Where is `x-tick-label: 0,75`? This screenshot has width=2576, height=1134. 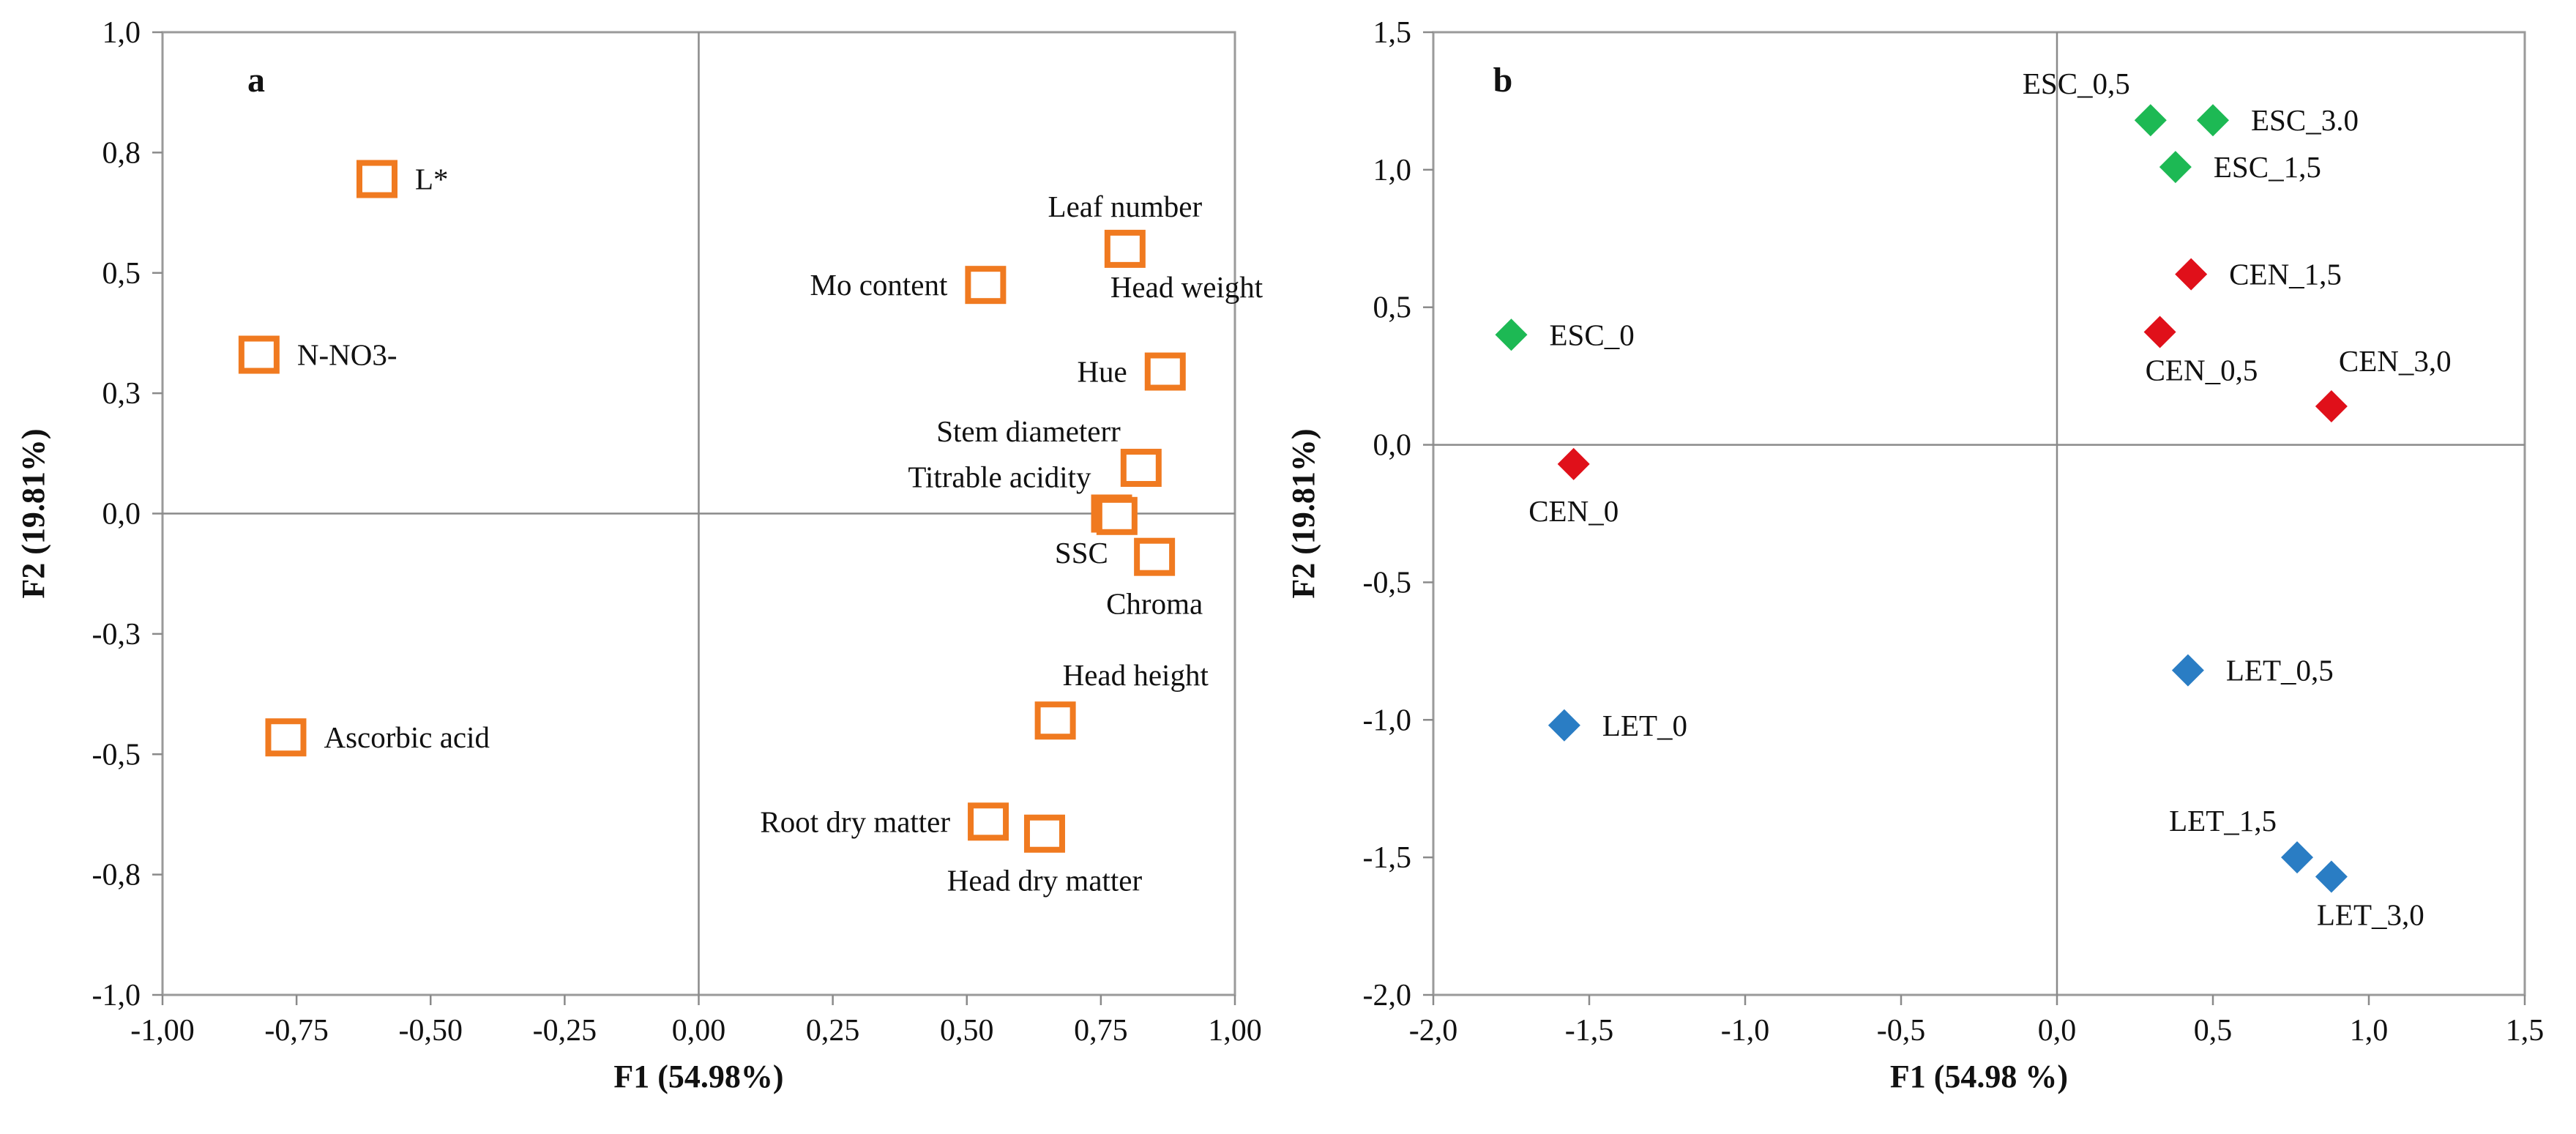
x-tick-label: 0,75 is located at coordinates (1101, 1031).